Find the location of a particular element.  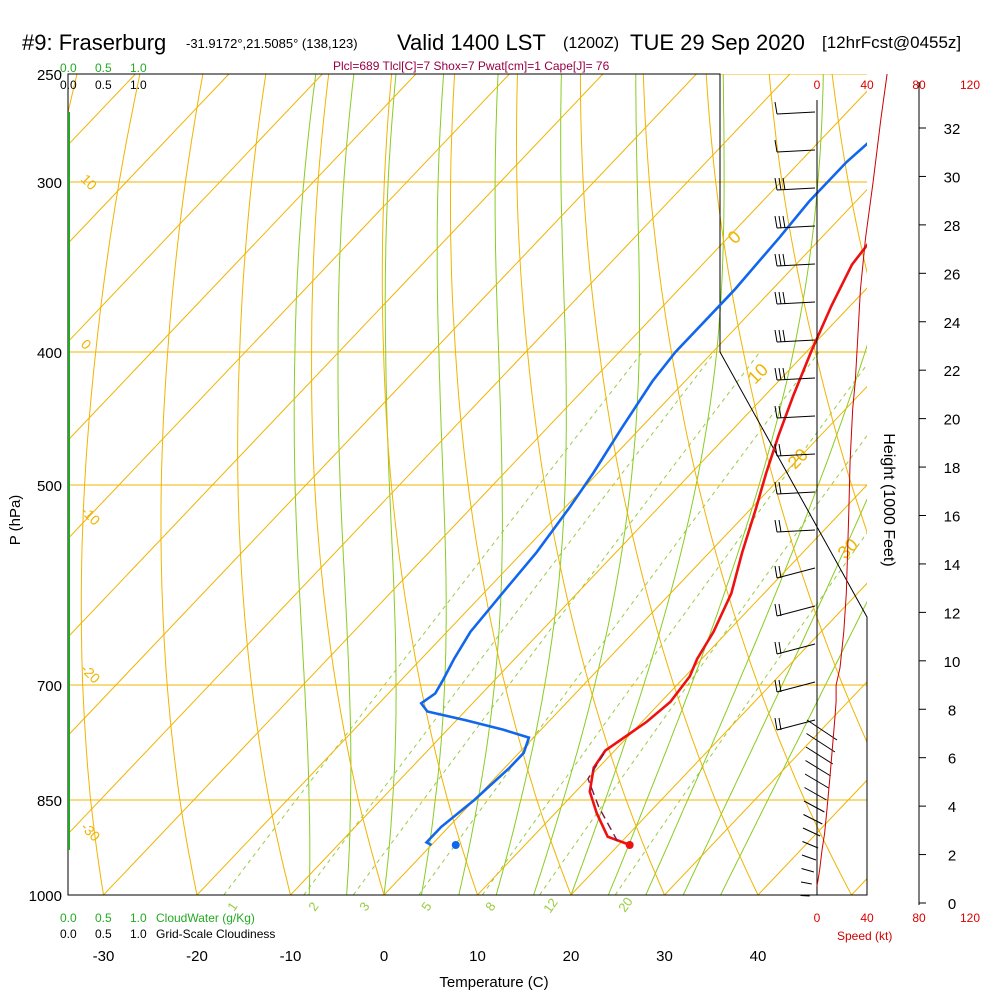

top-cloudiness-tick: 0.0 is located at coordinates (68, 85).